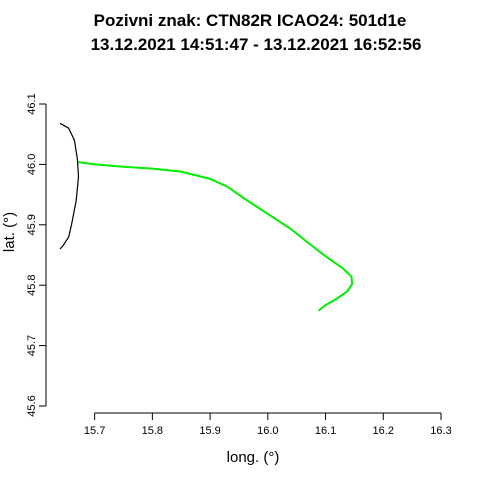 This screenshot has height=480, width=480. Describe the element at coordinates (32, 164) in the screenshot. I see `y-tick-label: 46.0` at that location.